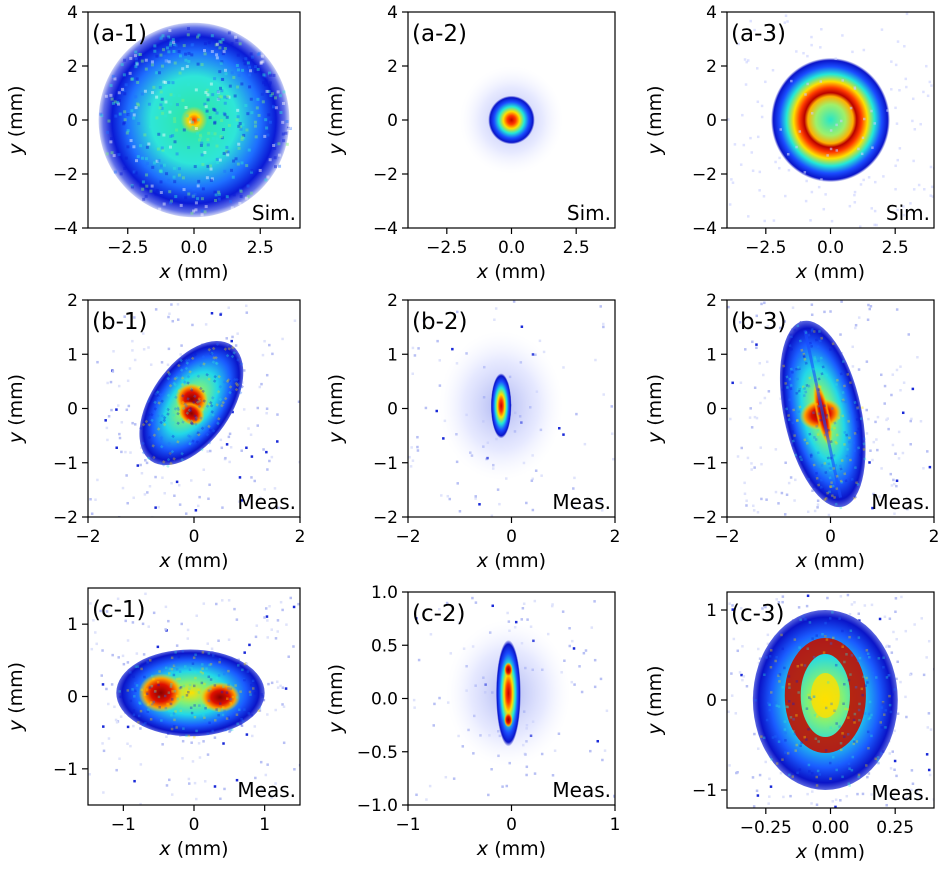 This screenshot has width=947, height=881. What do you see at coordinates (508, 693) in the screenshot?
I see `beam-spot` at bounding box center [508, 693].